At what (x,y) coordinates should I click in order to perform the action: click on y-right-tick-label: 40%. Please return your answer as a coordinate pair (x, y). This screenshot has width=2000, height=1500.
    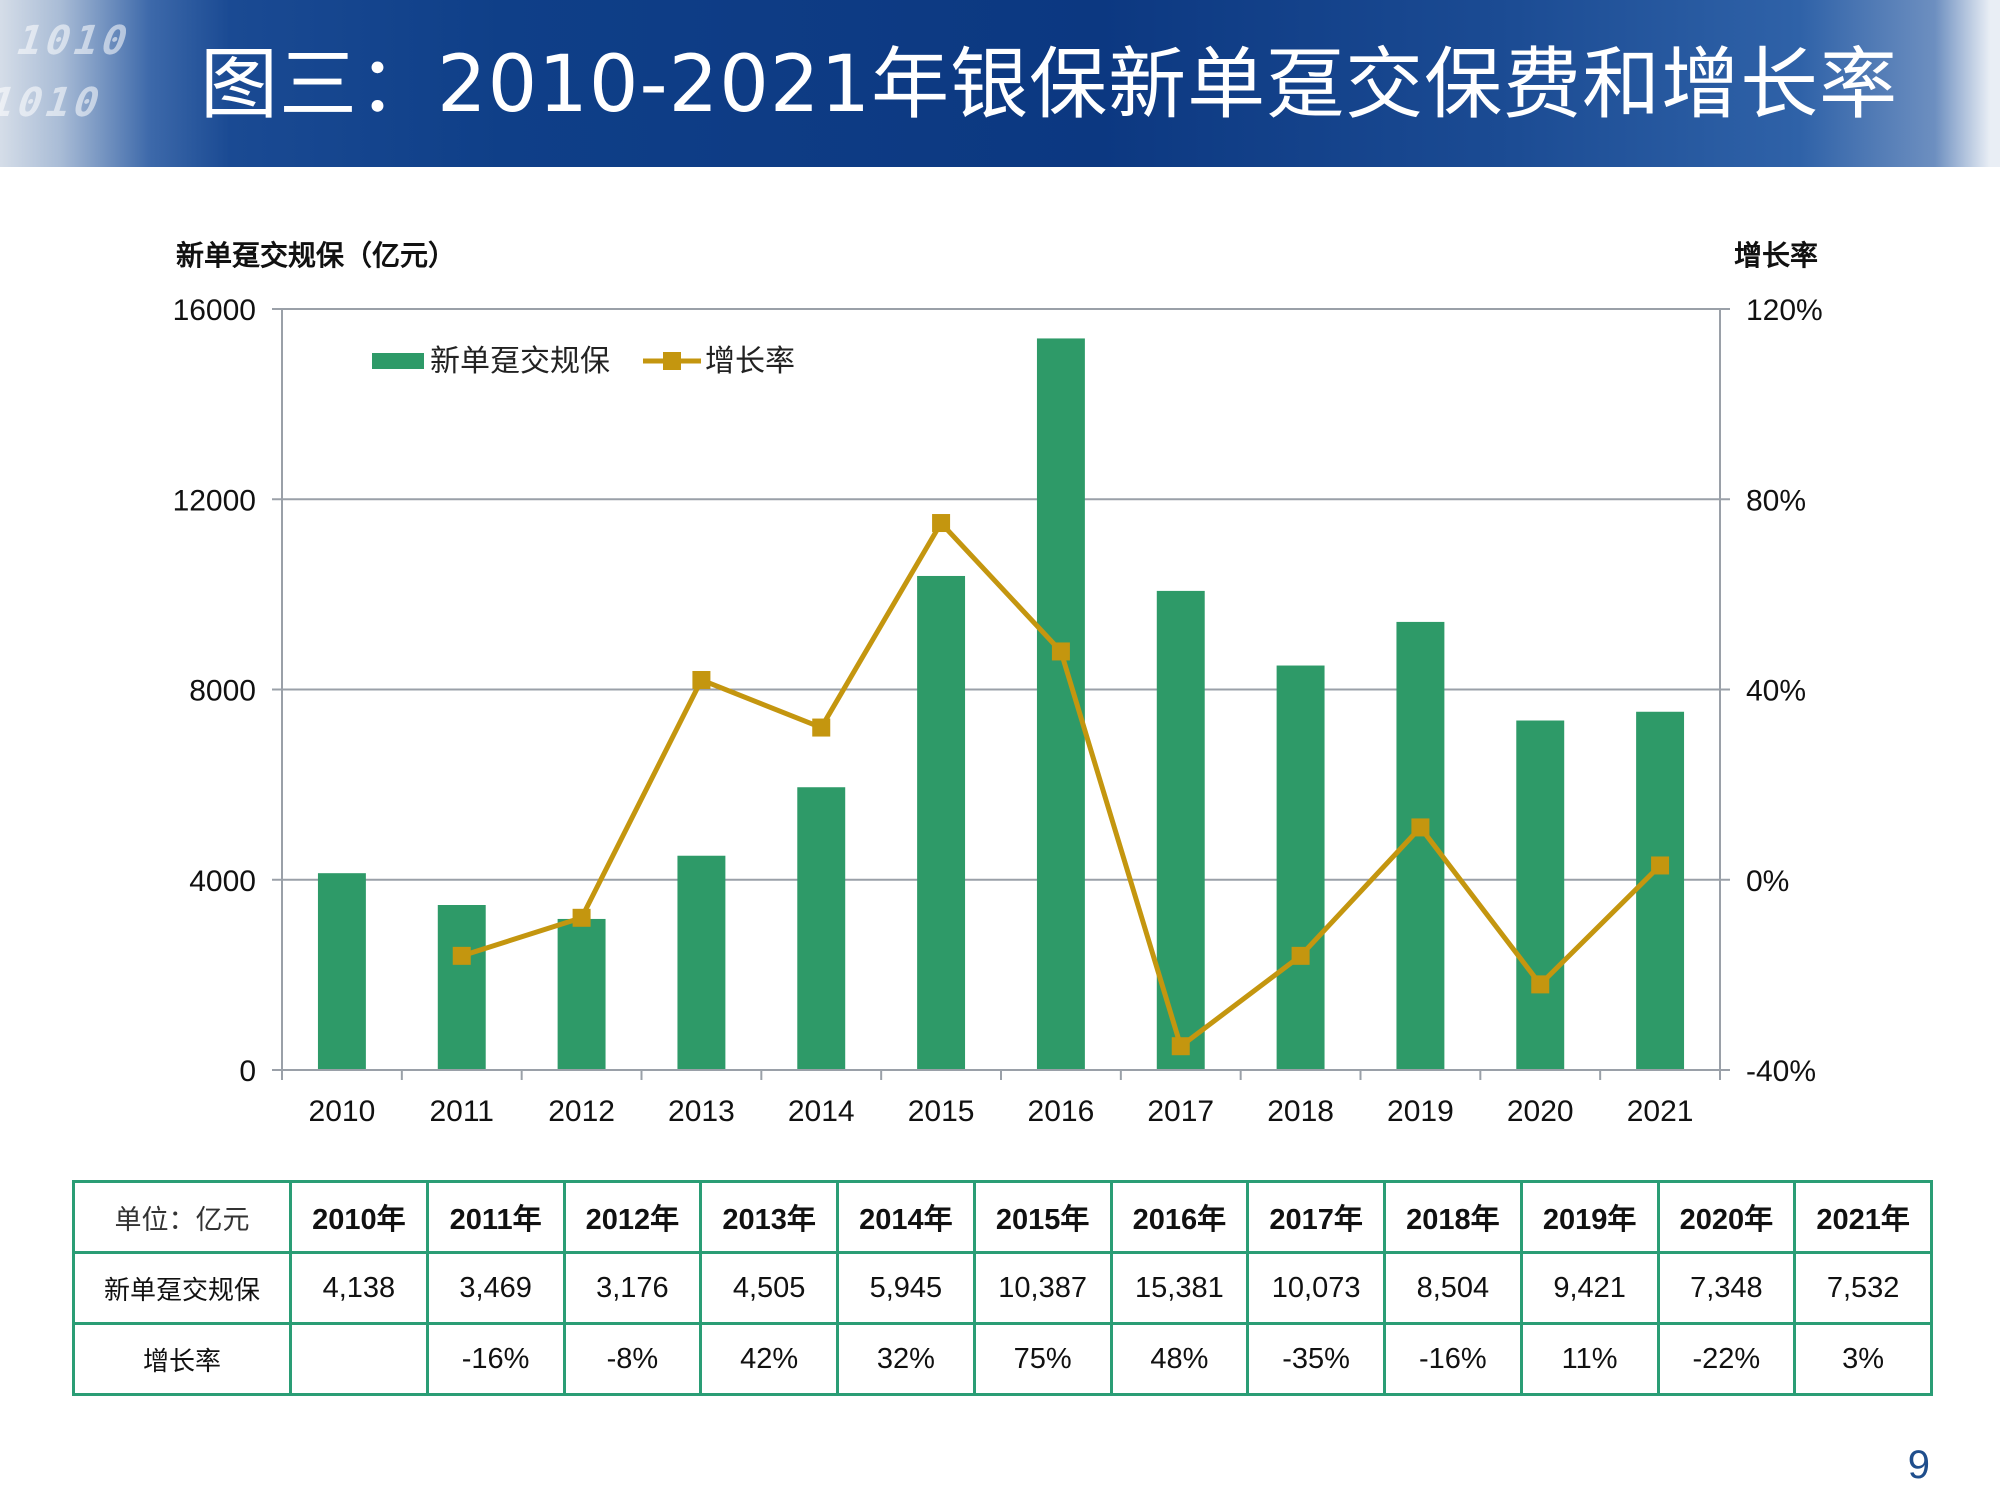
    Looking at the image, I should click on (1776, 691).